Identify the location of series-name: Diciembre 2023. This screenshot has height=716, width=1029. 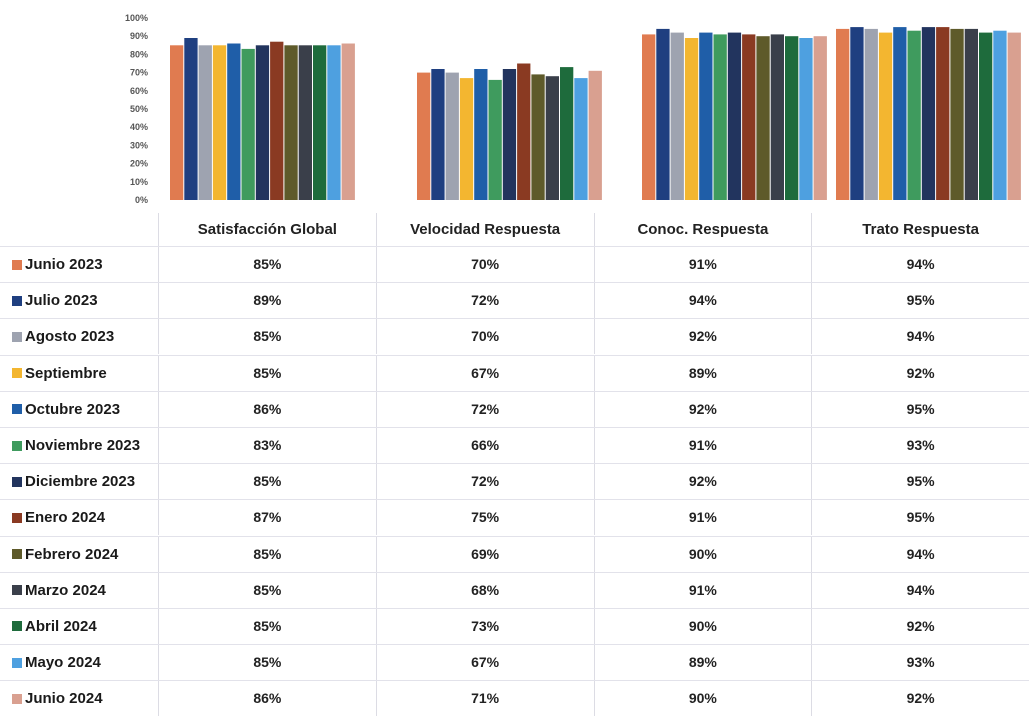
(80, 482).